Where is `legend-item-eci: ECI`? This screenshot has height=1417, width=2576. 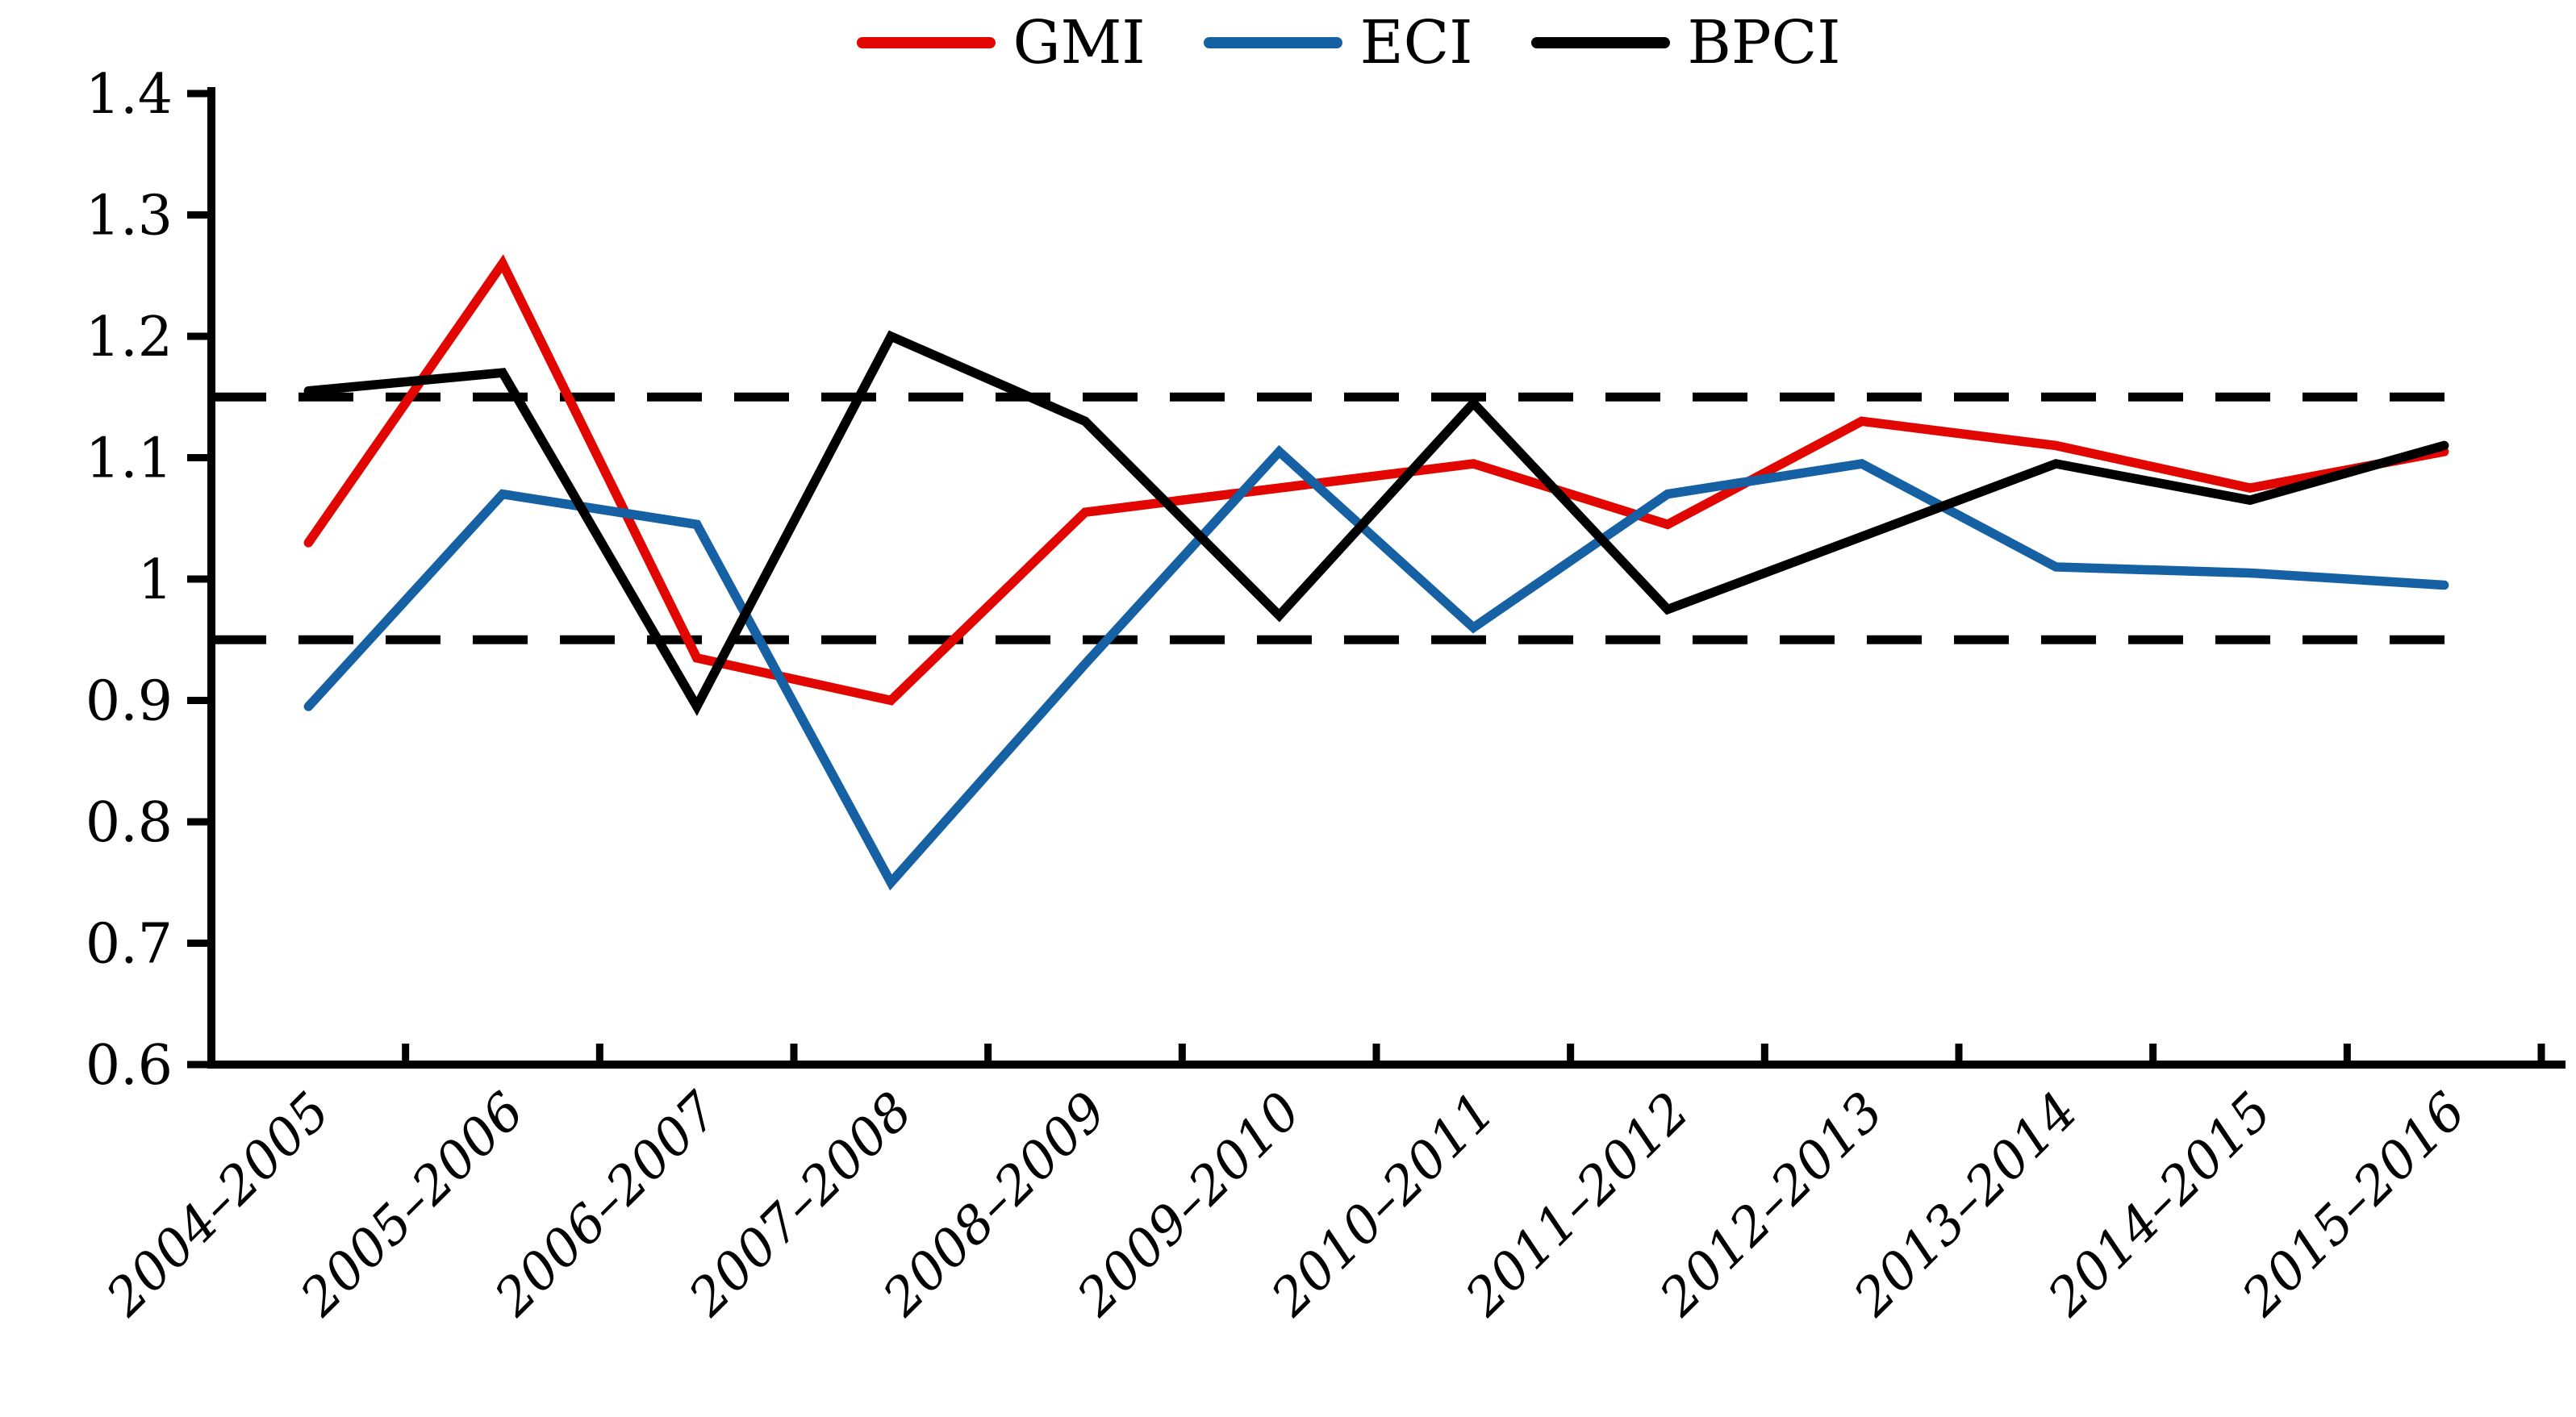 legend-item-eci: ECI is located at coordinates (1338, 42).